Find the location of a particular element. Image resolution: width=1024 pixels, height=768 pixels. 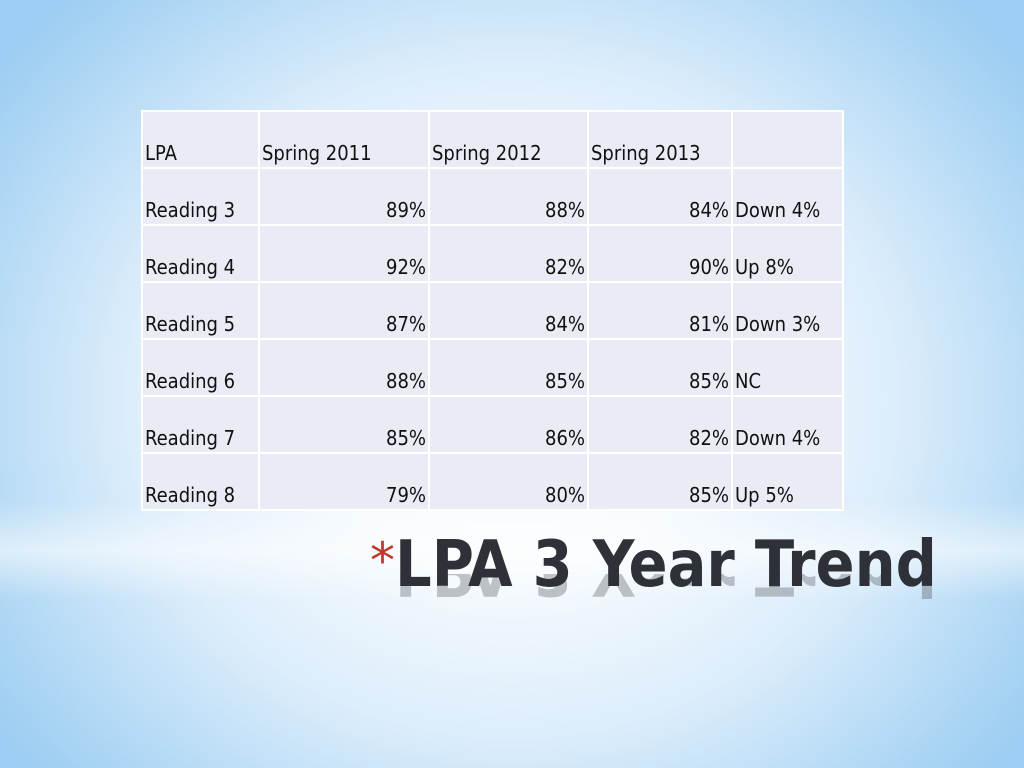

spring-2011-cell: 85% is located at coordinates (344, 424).